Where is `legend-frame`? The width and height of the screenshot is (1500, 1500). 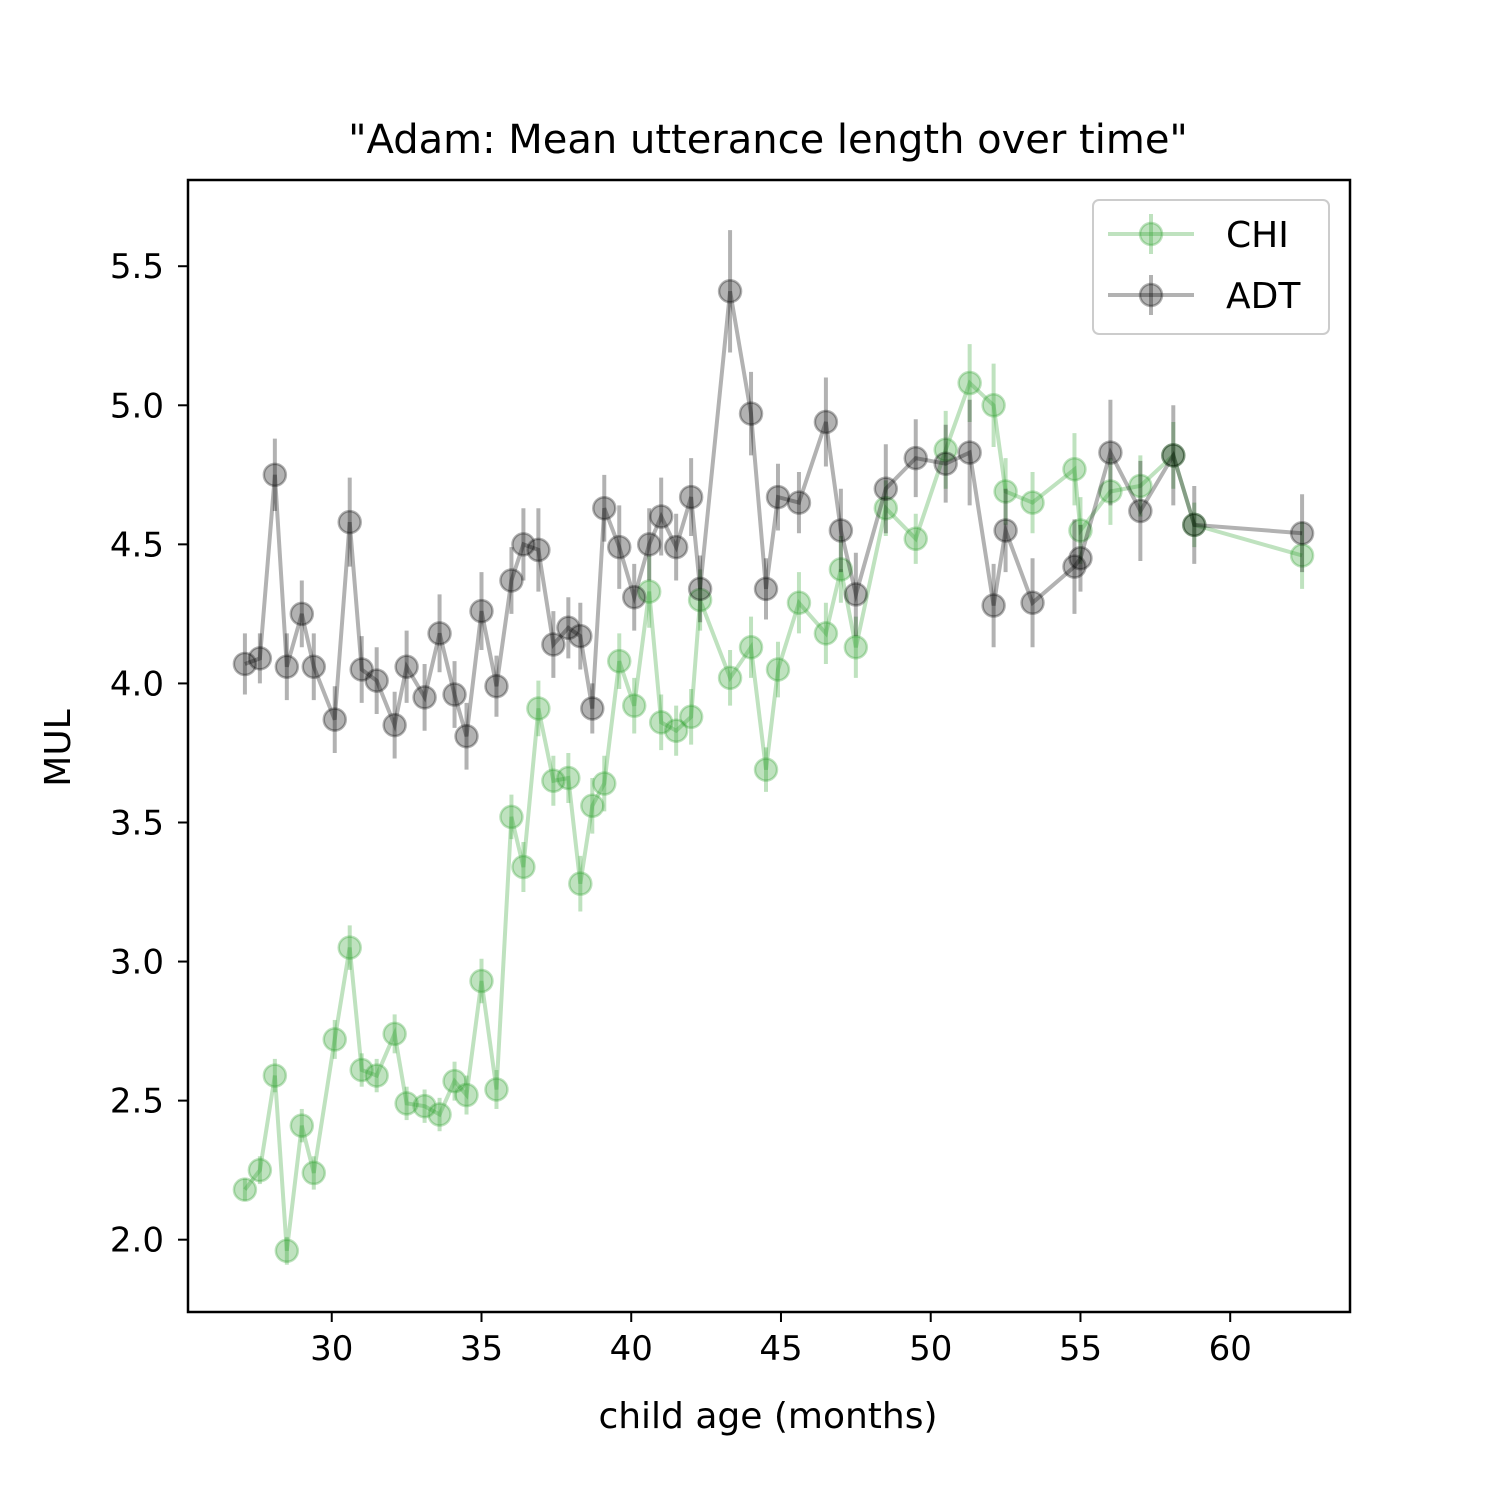
legend-frame is located at coordinates (1211, 267).